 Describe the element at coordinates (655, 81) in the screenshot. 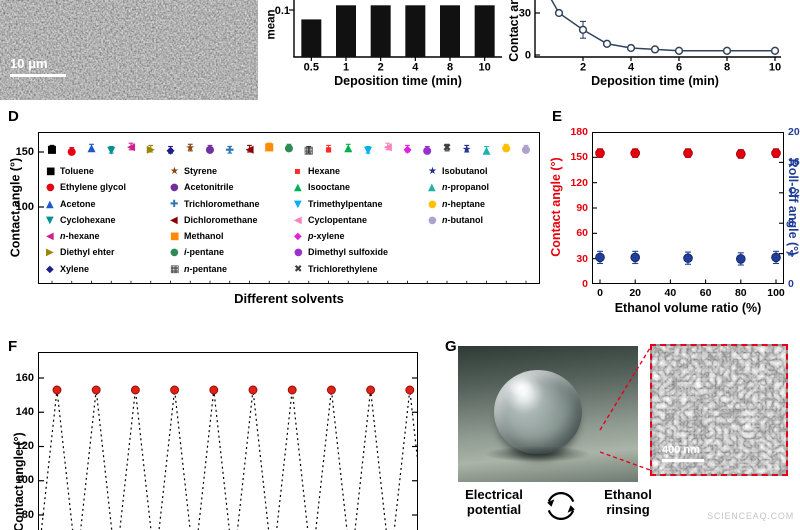

I see `time-chart-xlabel: Deposition time (min)` at that location.